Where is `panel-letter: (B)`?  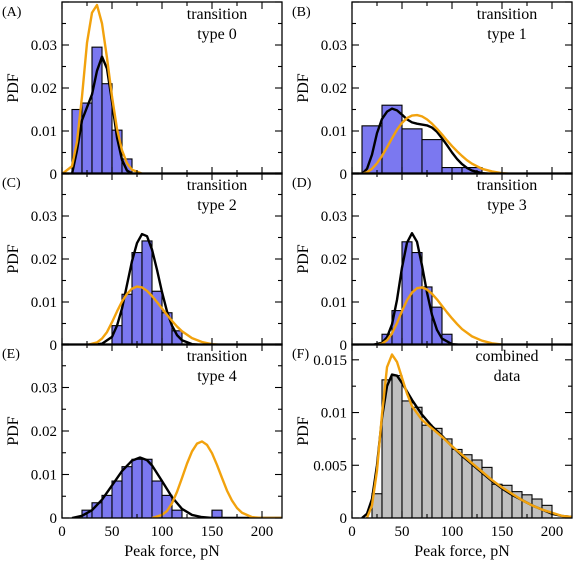 panel-letter: (B) is located at coordinates (301, 12).